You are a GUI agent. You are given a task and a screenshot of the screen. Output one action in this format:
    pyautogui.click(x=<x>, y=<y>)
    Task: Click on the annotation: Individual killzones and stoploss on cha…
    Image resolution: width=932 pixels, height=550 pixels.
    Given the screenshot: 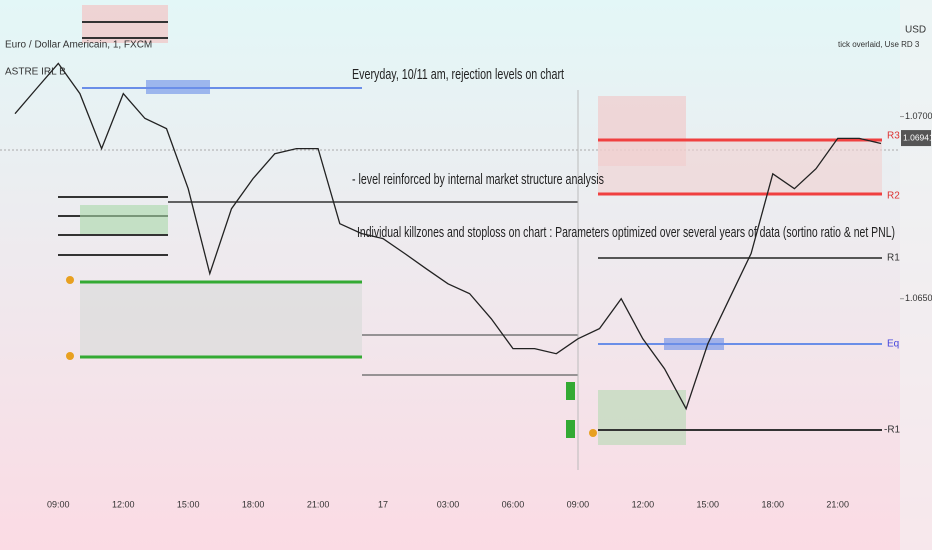 What is the action you would take?
    pyautogui.click(x=626, y=232)
    